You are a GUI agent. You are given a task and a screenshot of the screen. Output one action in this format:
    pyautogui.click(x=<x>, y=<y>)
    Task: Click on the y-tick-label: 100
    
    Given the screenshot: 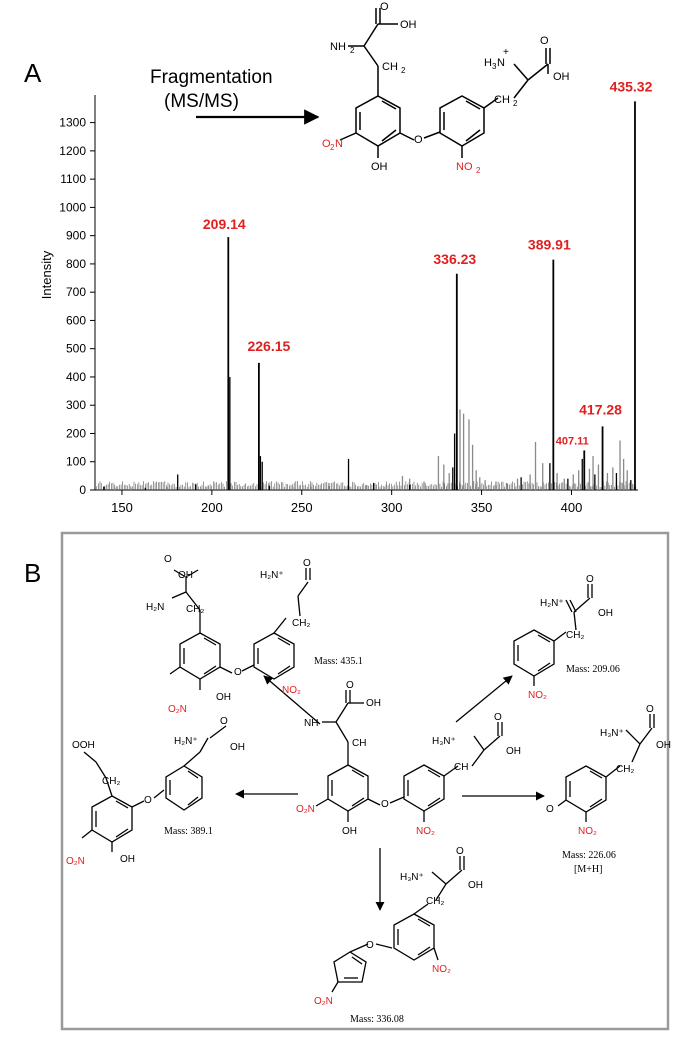 What is the action you would take?
    pyautogui.click(x=76, y=462)
    